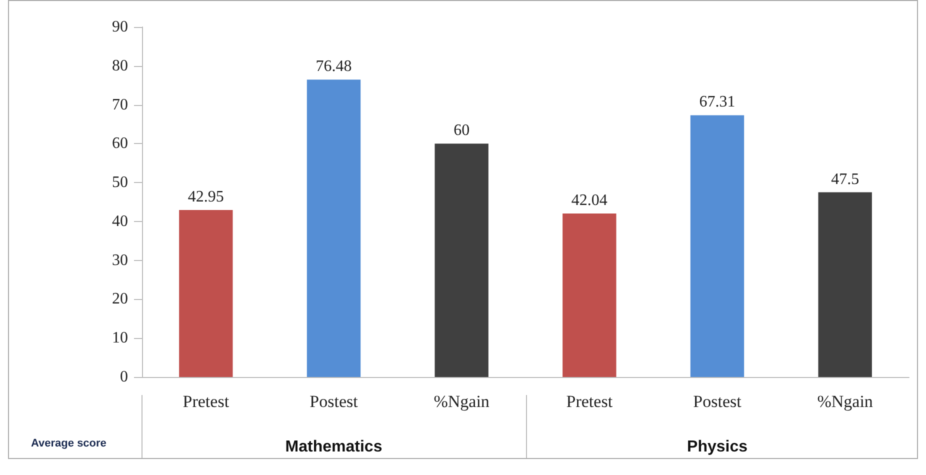 Image resolution: width=926 pixels, height=475 pixels. What do you see at coordinates (120, 27) in the screenshot?
I see `y-tick-label: 90` at bounding box center [120, 27].